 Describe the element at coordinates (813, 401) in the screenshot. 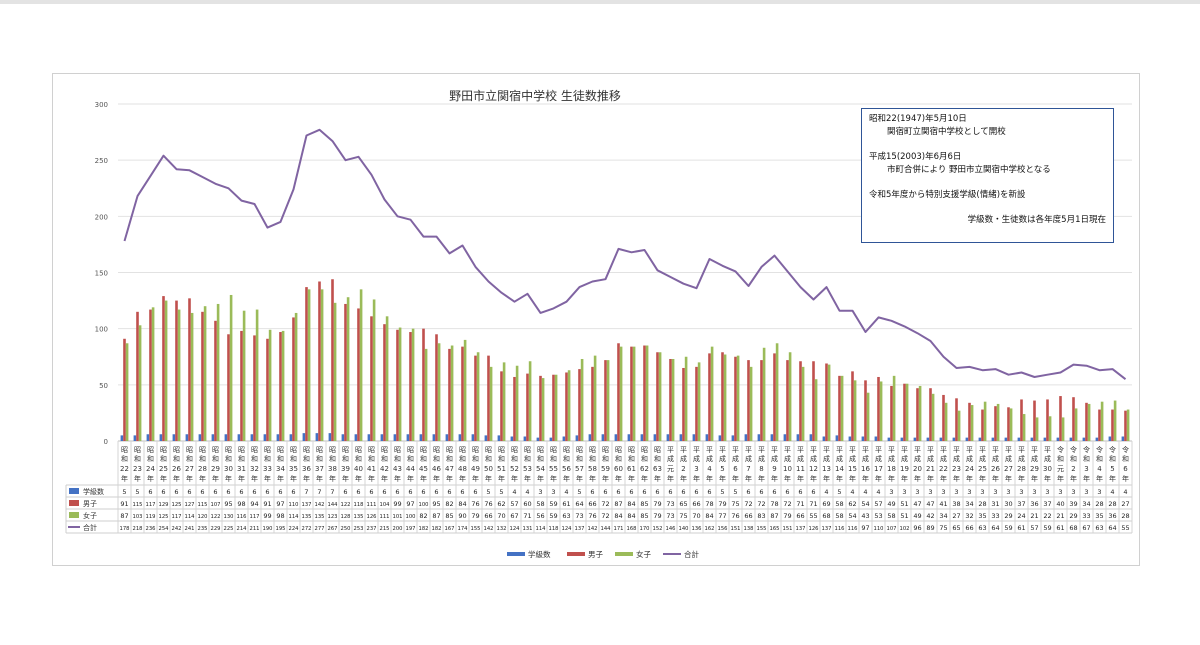

I see `bar-男子-53` at that location.